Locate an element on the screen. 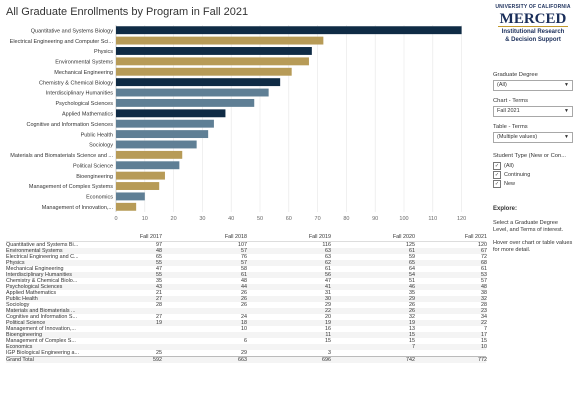 The width and height of the screenshot is (578, 414). table-row: Public Health 27 26 30 29 32 is located at coordinates (246, 299).